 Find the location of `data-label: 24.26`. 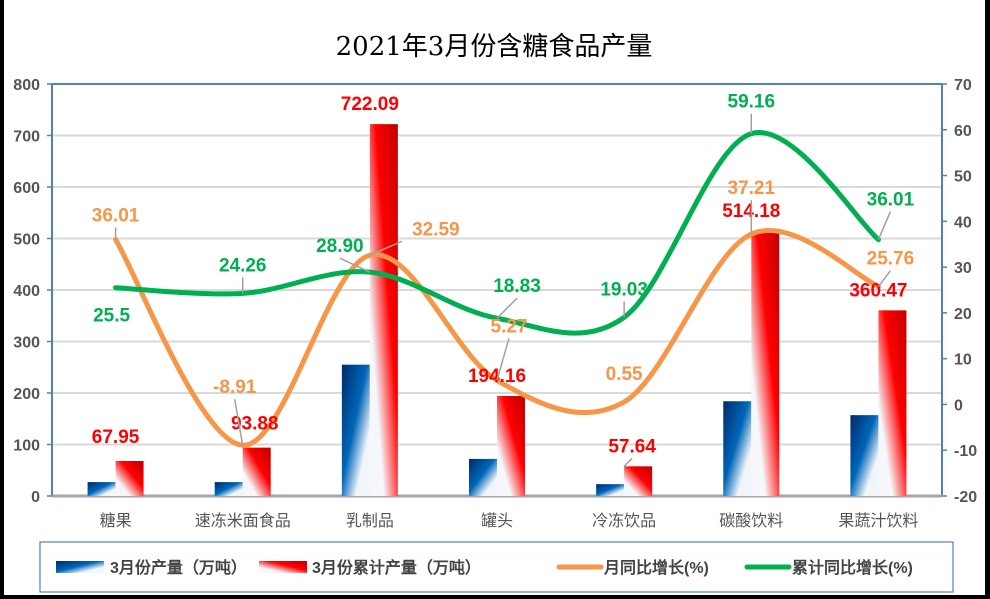

data-label: 24.26 is located at coordinates (243, 265).